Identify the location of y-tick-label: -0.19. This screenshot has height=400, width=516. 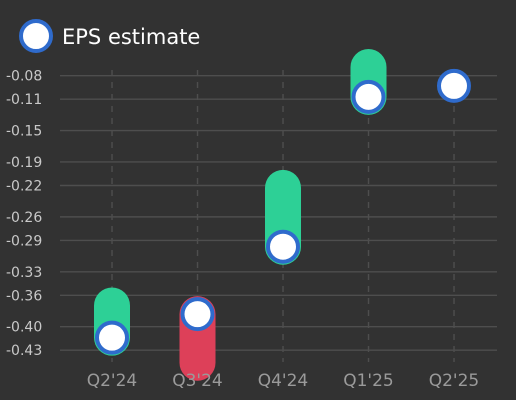
(24, 163).